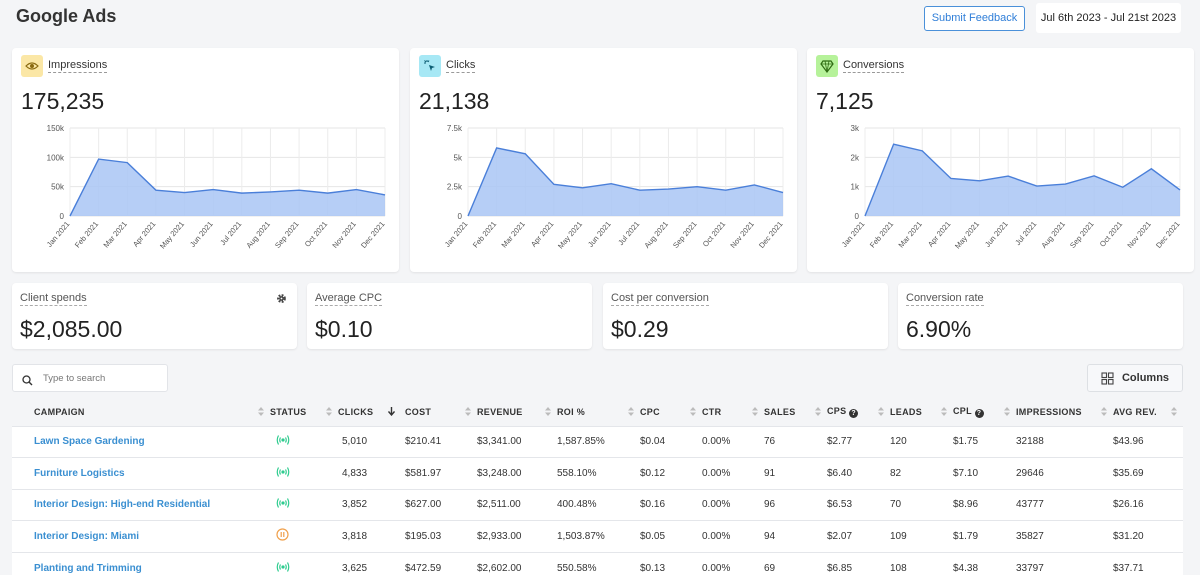 This screenshot has height=575, width=1200. What do you see at coordinates (1128, 473) in the screenshot?
I see `cell-avg-rev: $35.69` at bounding box center [1128, 473].